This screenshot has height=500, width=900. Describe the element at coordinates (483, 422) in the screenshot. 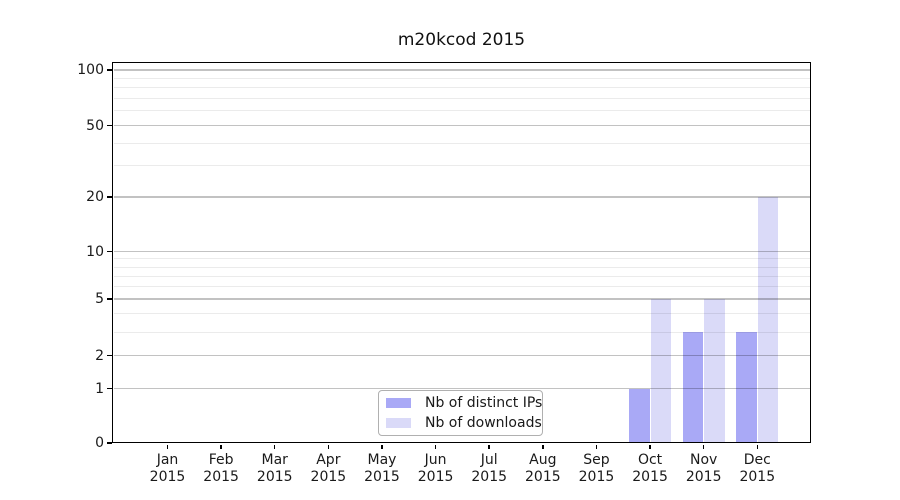

I see `legend-label-downloads: Nb of downloads` at that location.